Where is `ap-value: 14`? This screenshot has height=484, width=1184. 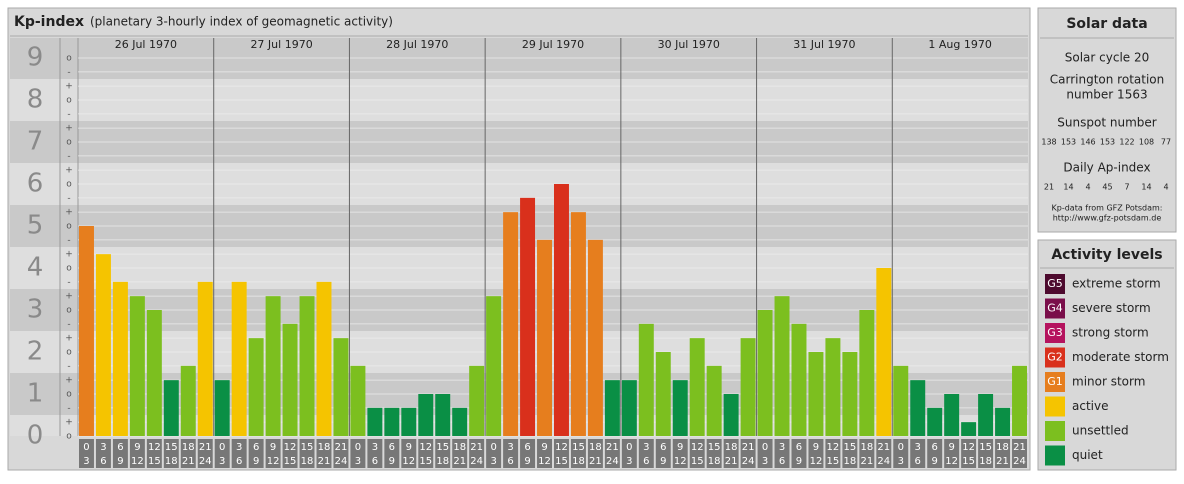
ap-value: 14 is located at coordinates (1068, 187).